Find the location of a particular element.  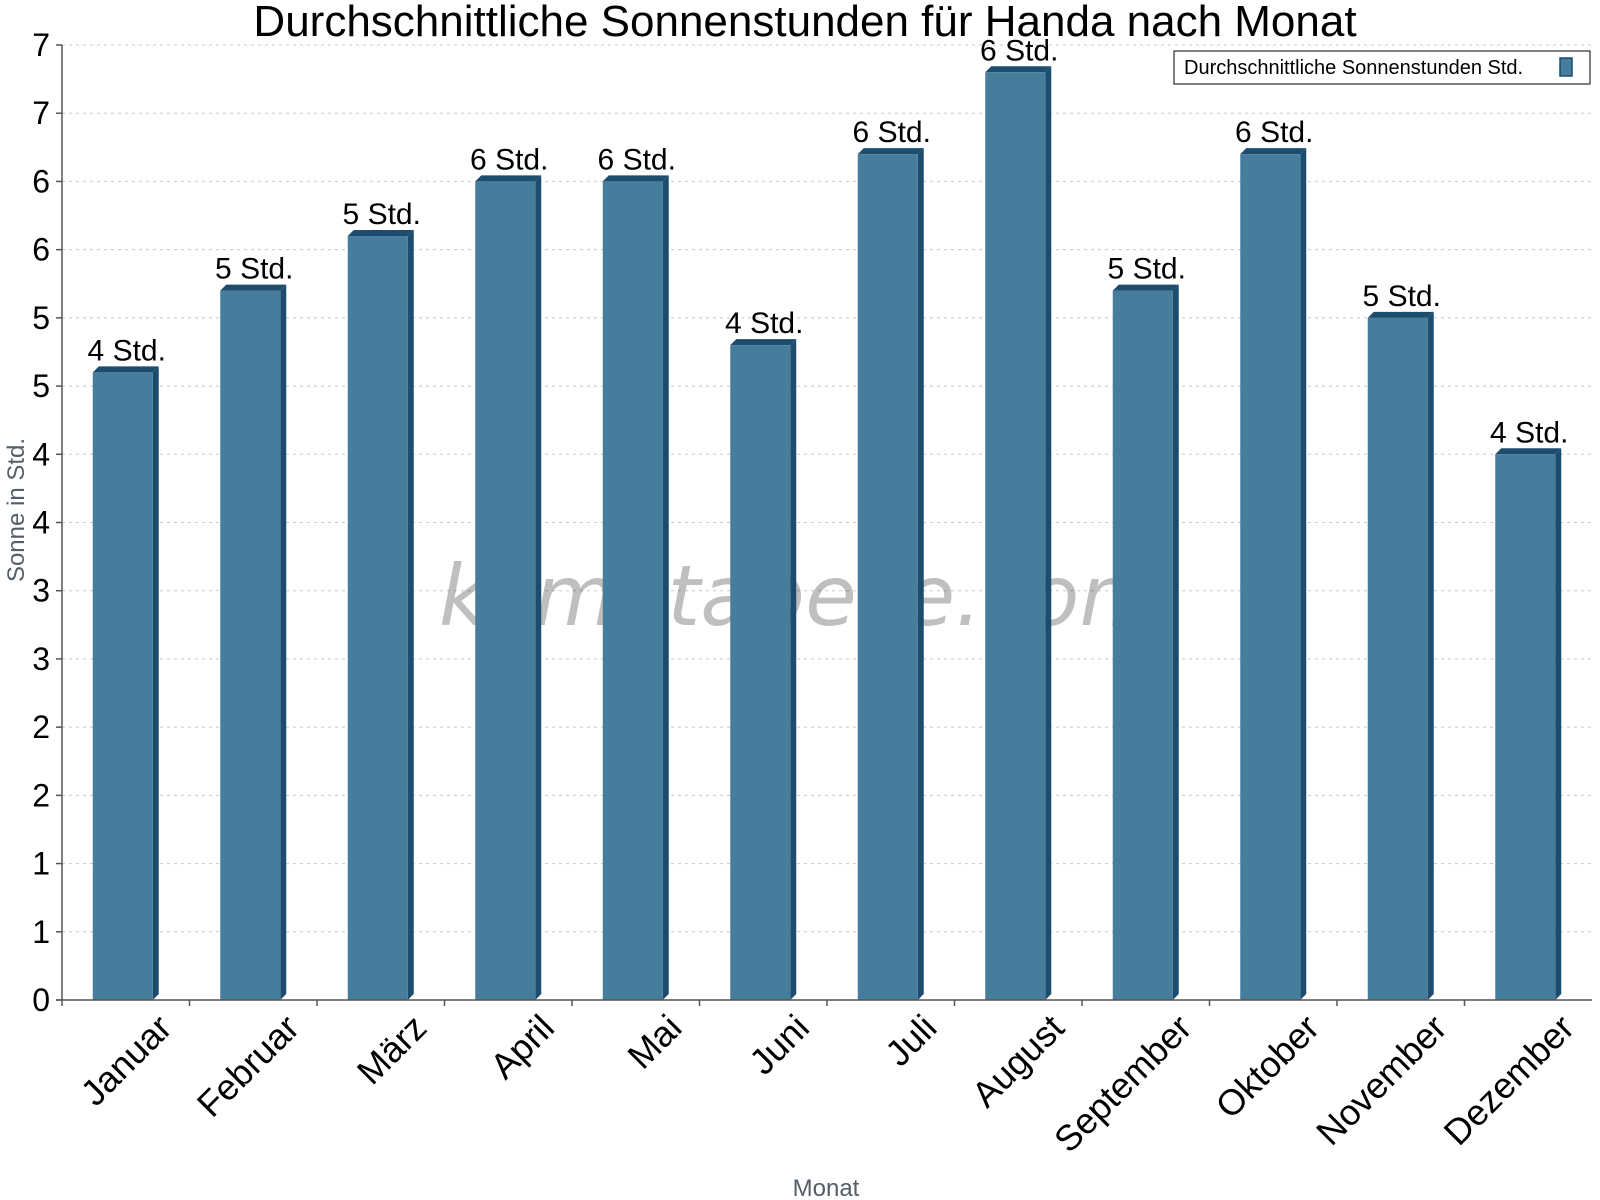

watermark: klimatabelle.com is located at coordinates (800, 596).